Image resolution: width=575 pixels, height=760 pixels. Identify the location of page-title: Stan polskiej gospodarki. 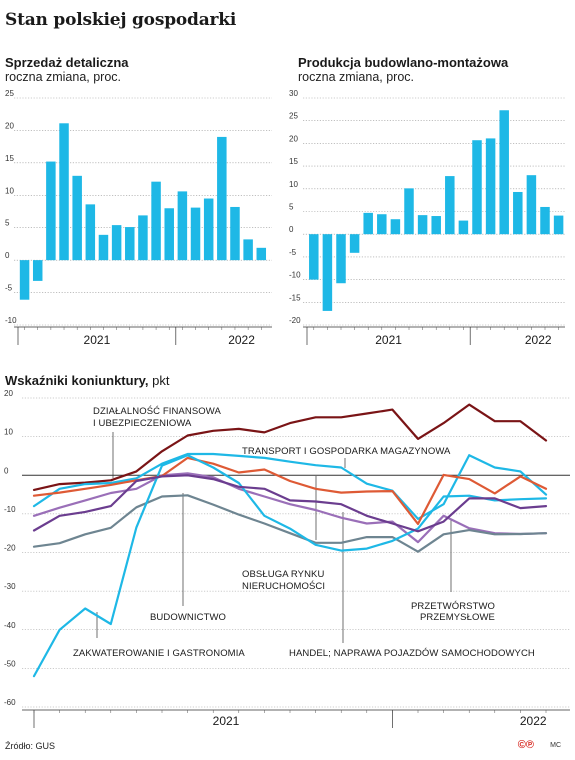
(121, 20).